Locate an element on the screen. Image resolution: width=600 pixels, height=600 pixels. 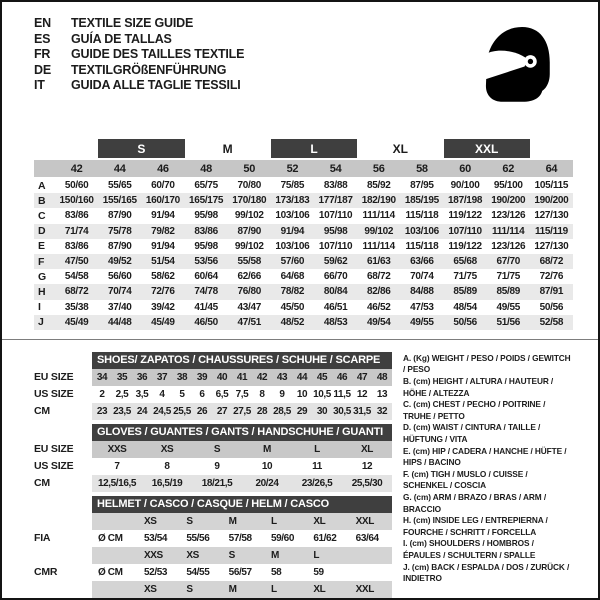
size-value: L is located at coordinates (273, 521).